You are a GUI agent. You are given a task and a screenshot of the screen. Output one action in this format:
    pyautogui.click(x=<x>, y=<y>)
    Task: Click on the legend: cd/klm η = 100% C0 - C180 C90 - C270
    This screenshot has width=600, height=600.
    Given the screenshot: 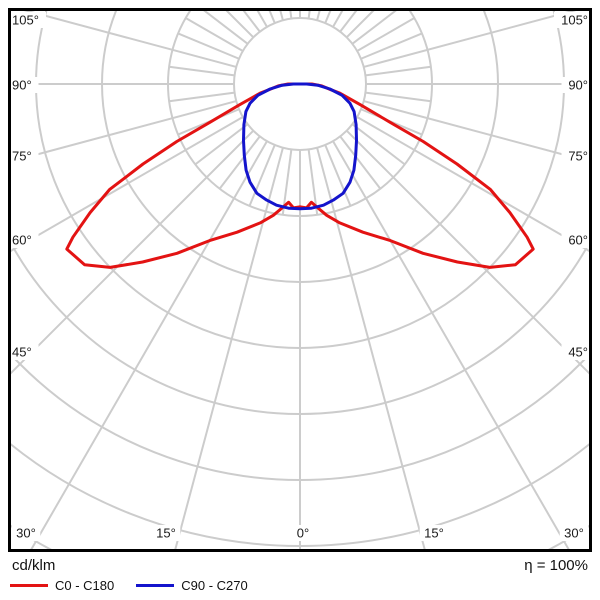 What is the action you would take?
    pyautogui.click(x=300, y=576)
    